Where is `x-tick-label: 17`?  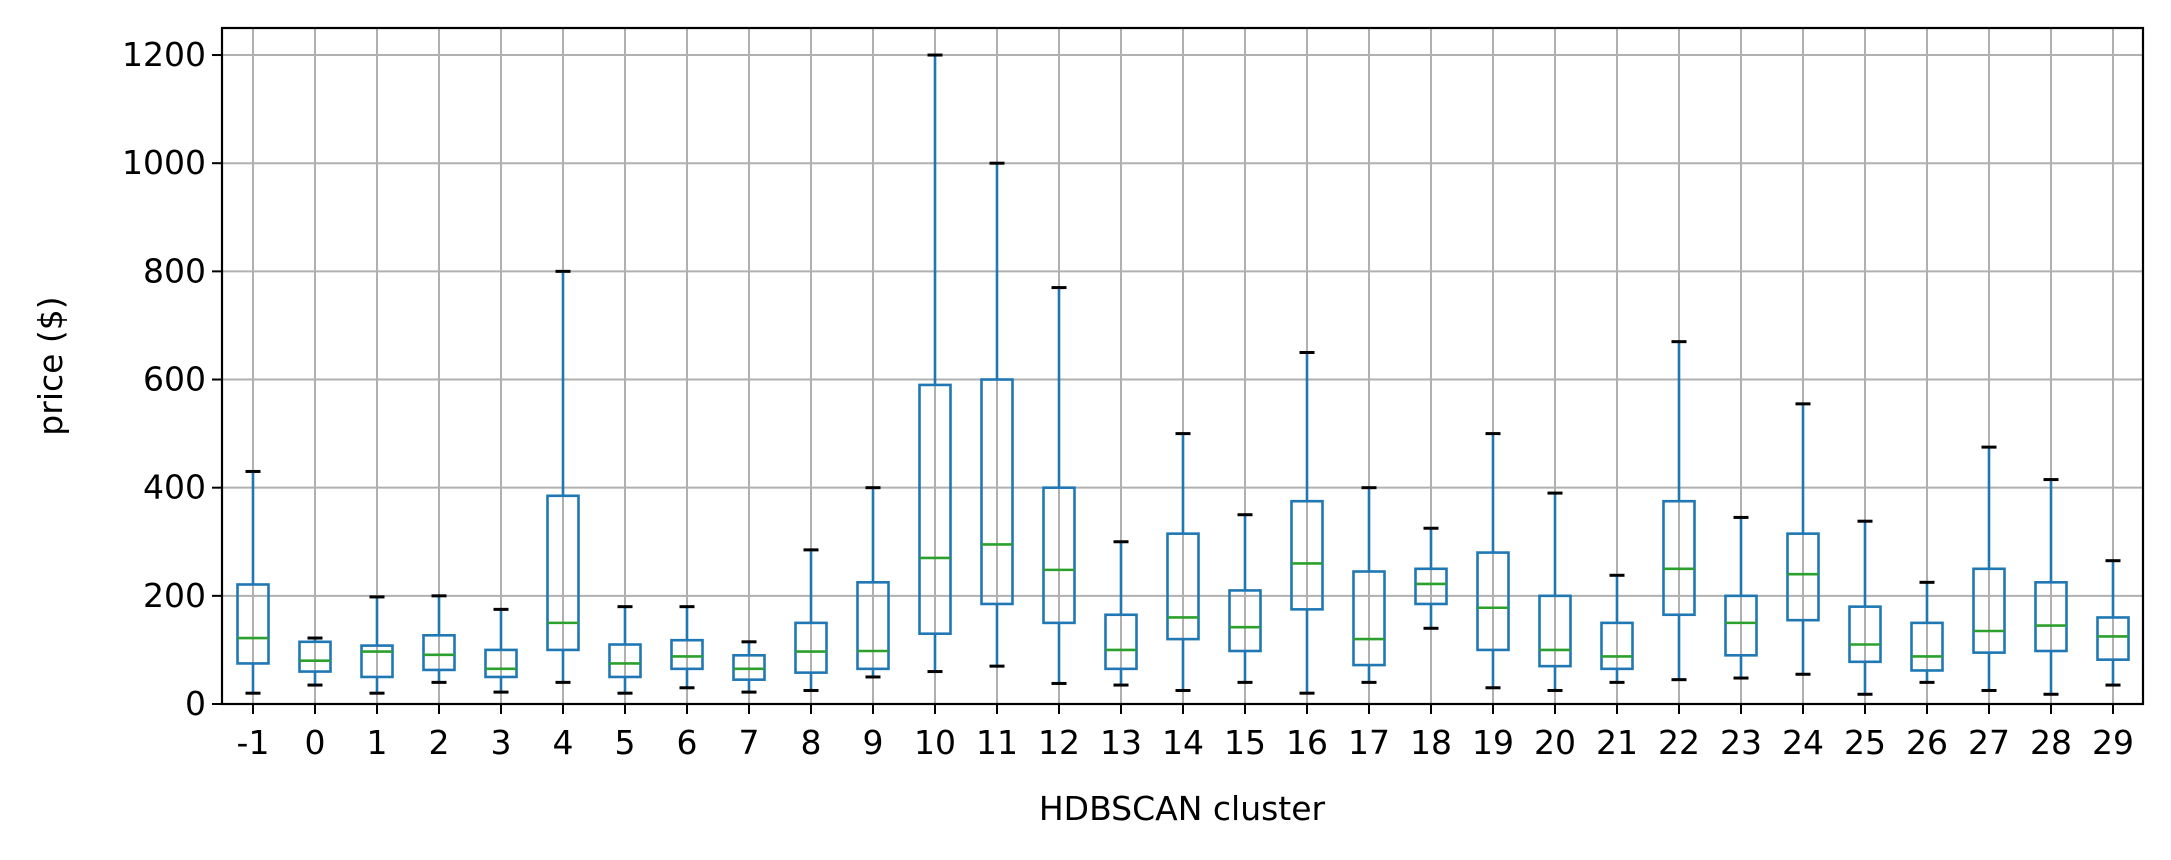 x-tick-label: 17 is located at coordinates (1369, 742).